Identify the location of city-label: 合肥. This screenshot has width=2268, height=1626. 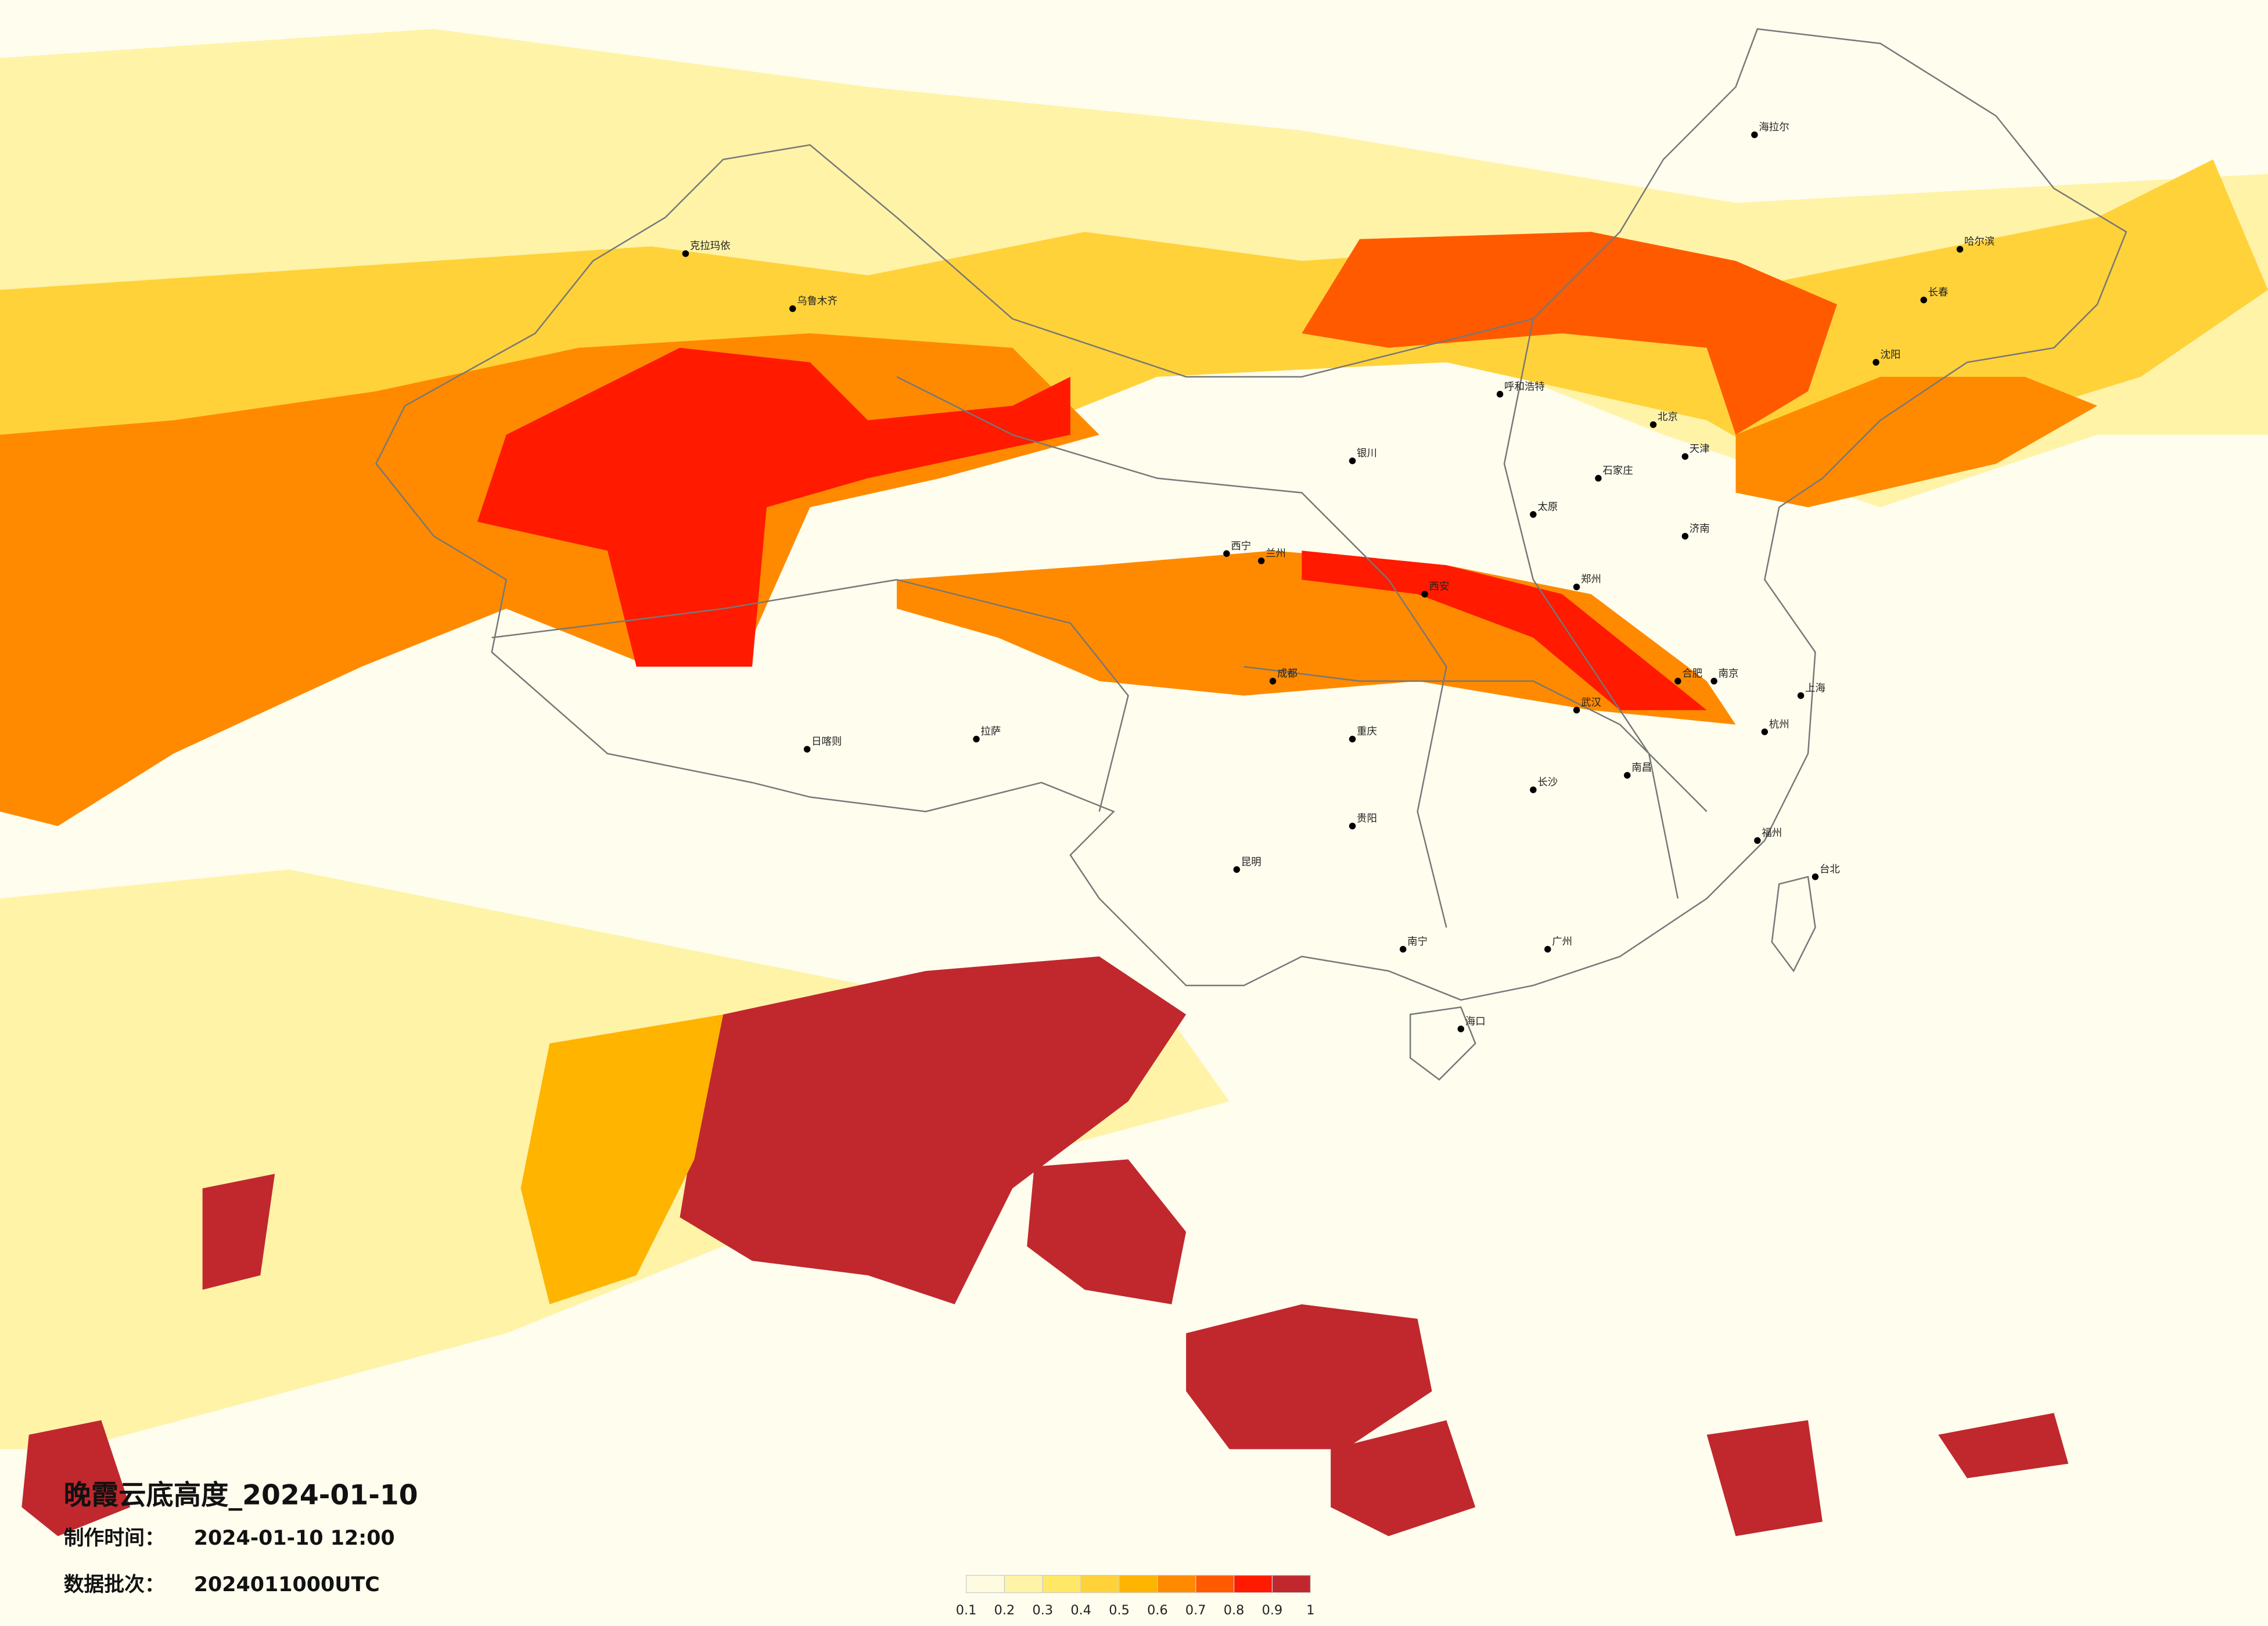
(1692, 673).